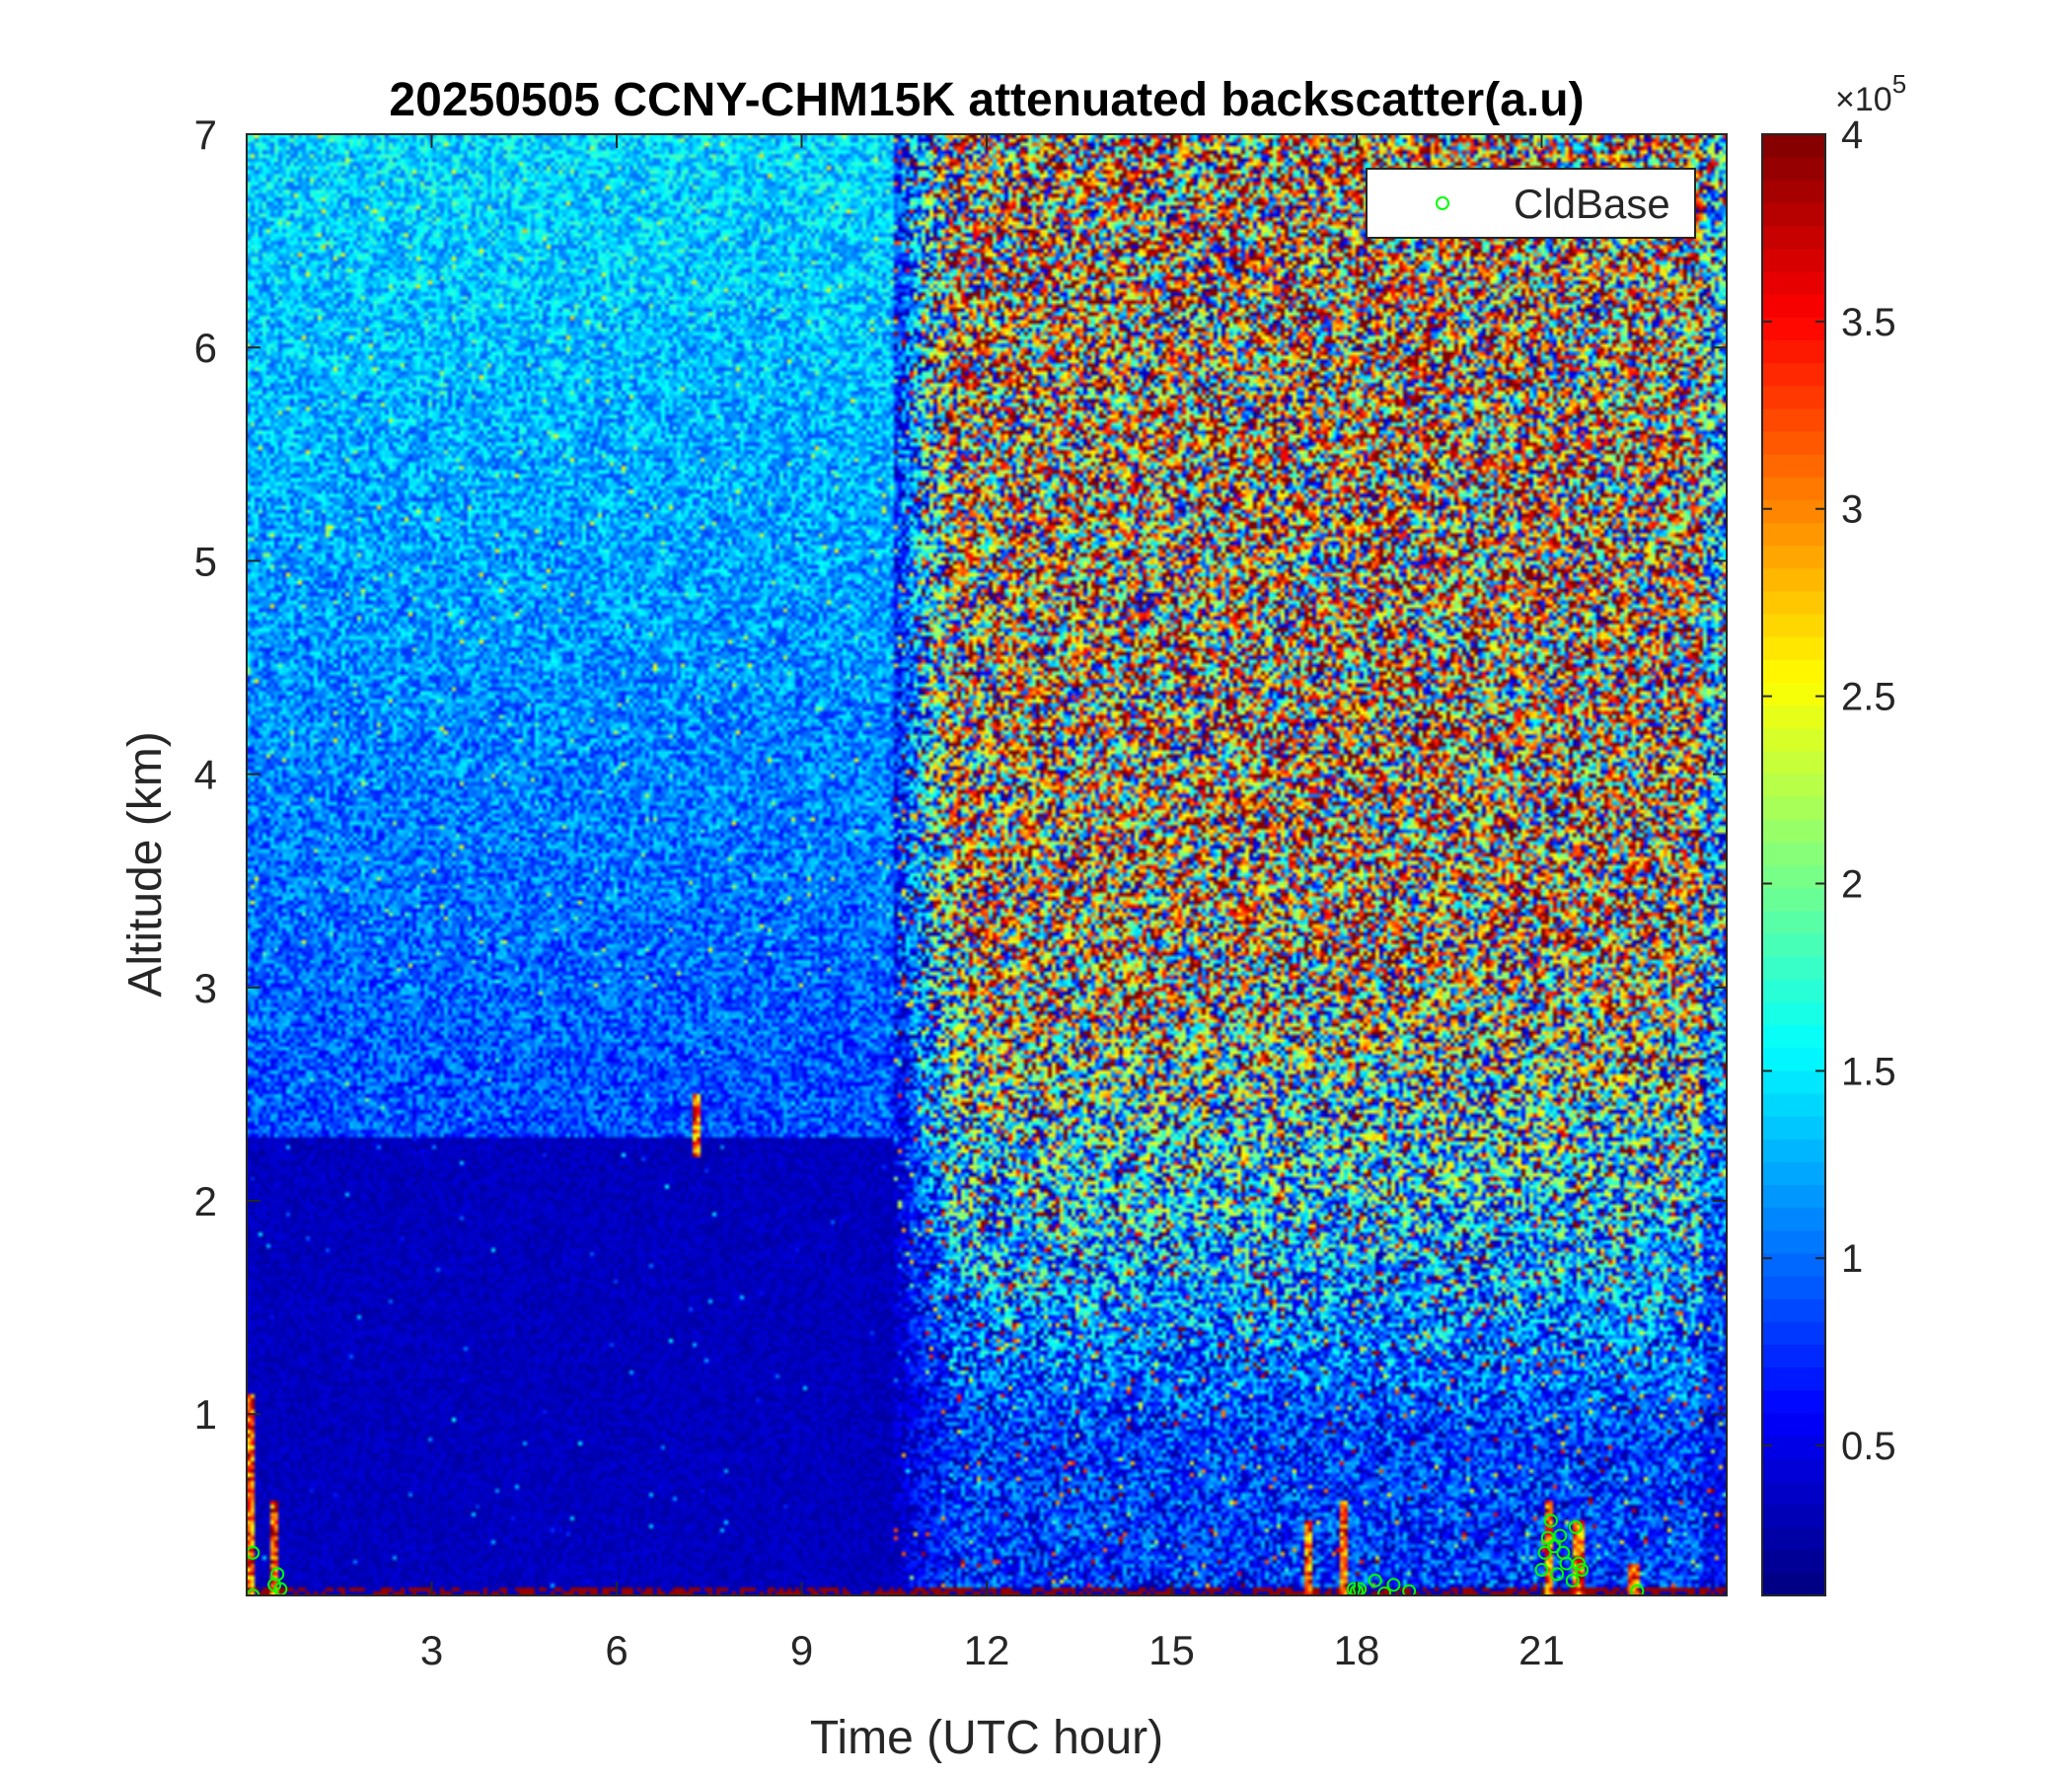 This screenshot has width=2072, height=1776. I want to click on legend-box, so click(1531, 204).